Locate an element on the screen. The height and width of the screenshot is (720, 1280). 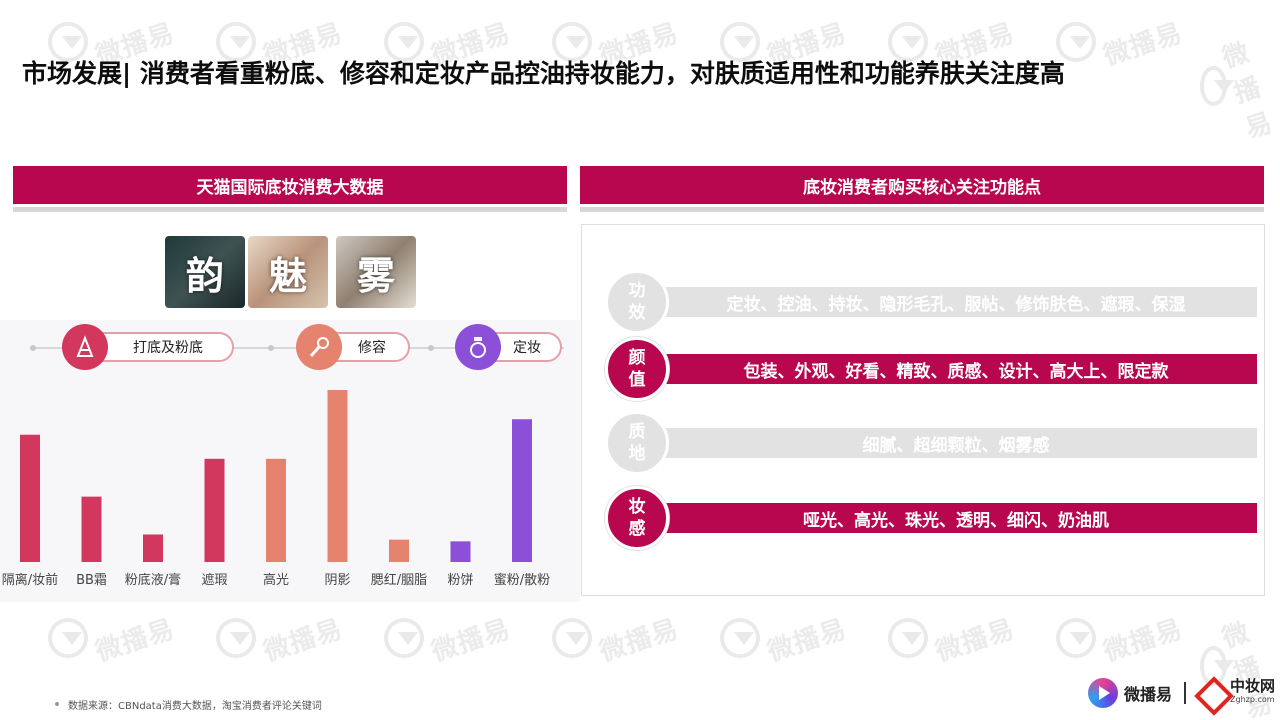
feature-bar: 定妆、控油、持妆、隐形毛孔、服帖、修饰肤色、遮瑕、保湿 is located at coordinates (956, 302).